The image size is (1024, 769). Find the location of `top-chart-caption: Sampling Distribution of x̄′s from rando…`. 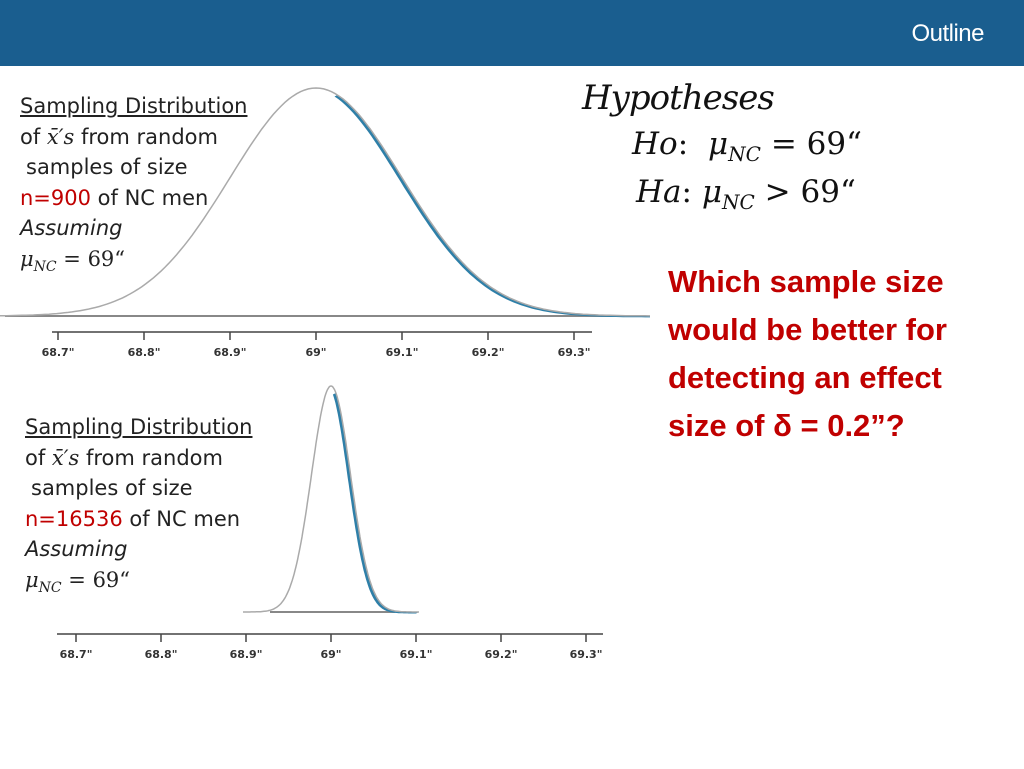

top-chart-caption: Sampling Distribution of x̄′s from rando… is located at coordinates (133, 186).